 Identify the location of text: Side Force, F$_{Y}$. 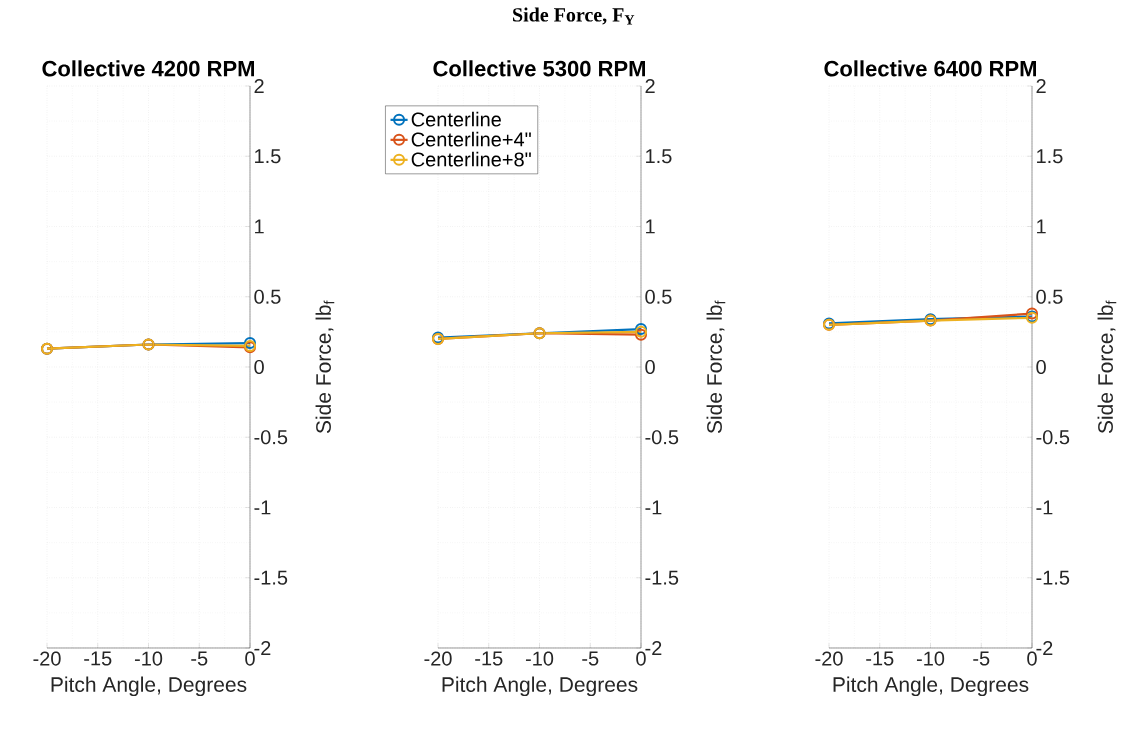
(574, 16).